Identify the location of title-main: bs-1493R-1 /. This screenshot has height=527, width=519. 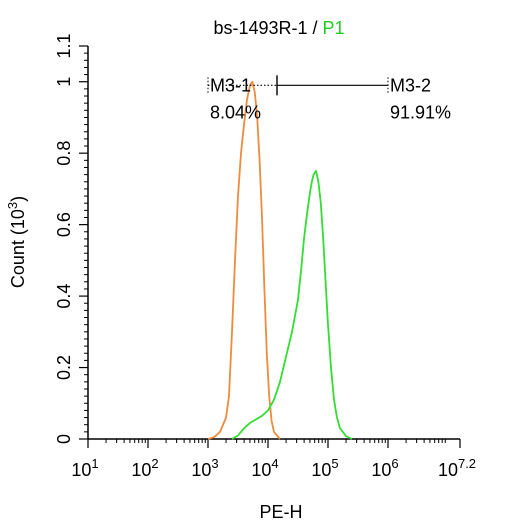
(267, 28).